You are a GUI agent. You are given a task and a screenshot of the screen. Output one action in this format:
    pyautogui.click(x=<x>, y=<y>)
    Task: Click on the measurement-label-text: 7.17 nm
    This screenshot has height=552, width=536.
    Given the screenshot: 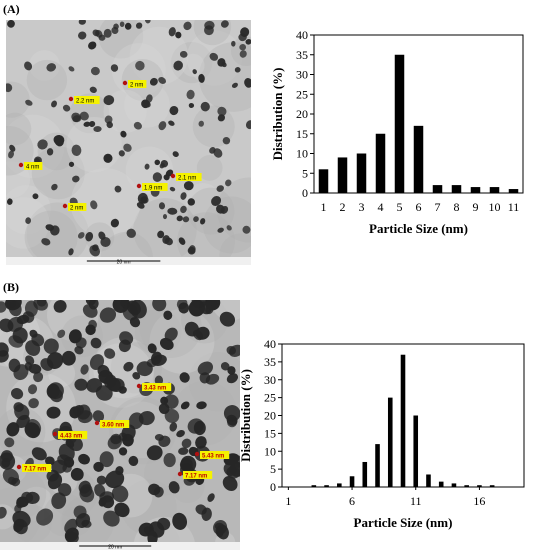 What is the action you would take?
    pyautogui.click(x=35, y=469)
    